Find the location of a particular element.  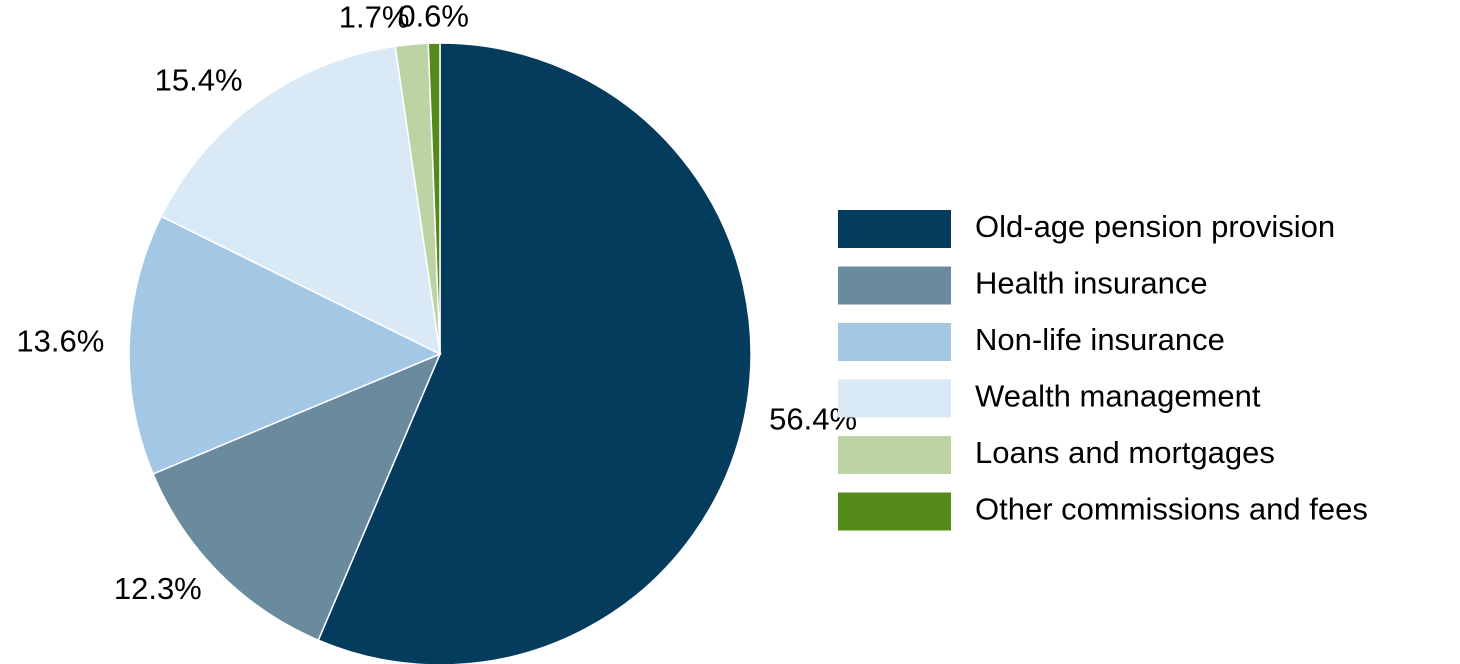

legend-label: Old-age pension provision is located at coordinates (1155, 226).